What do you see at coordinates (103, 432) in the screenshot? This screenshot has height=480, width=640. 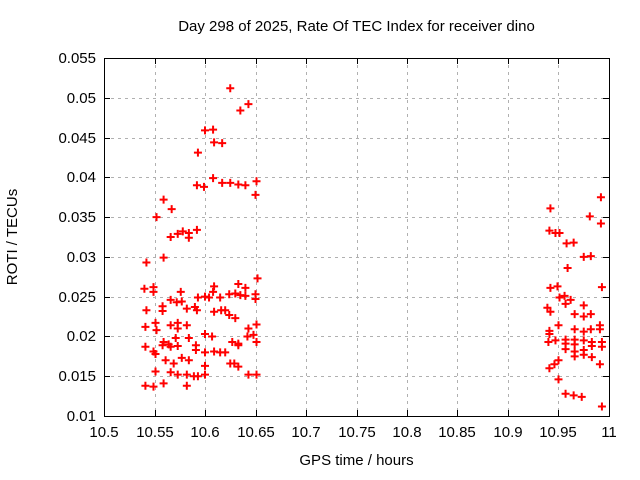 I see `x-tick-label: 10.5` at bounding box center [103, 432].